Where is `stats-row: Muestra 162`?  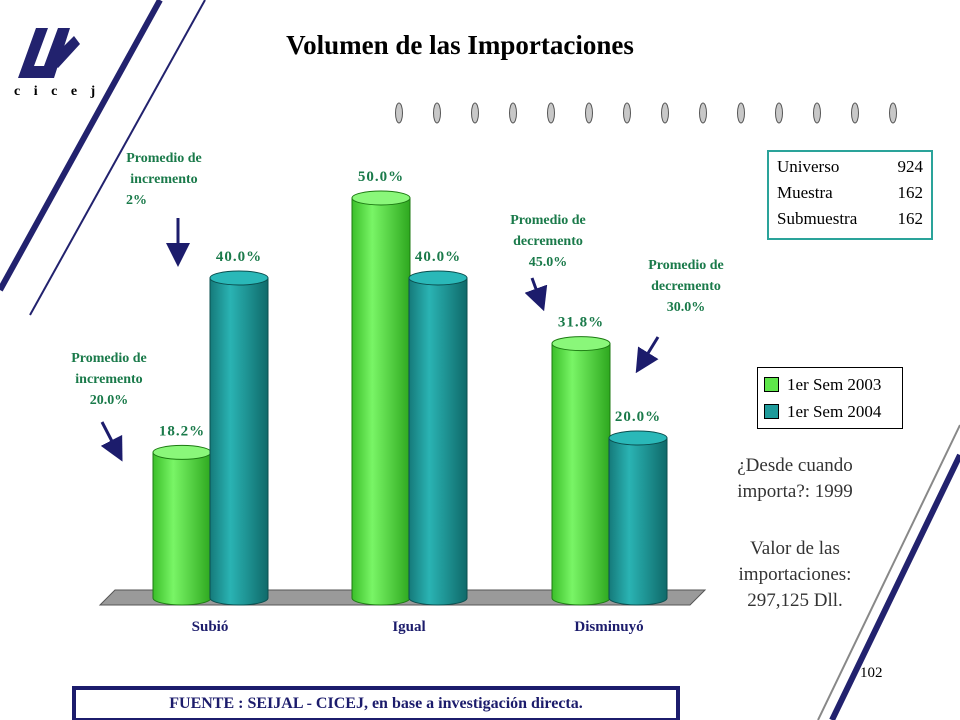
stats-row: Muestra 162 is located at coordinates (850, 193).